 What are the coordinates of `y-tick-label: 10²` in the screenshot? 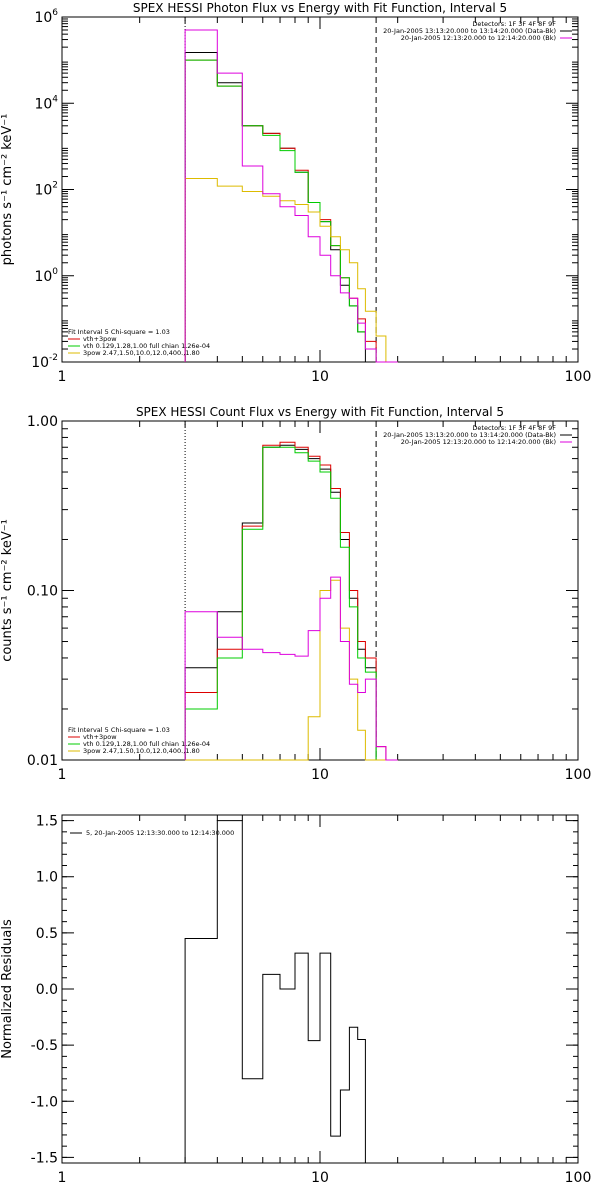 It's located at (46, 190).